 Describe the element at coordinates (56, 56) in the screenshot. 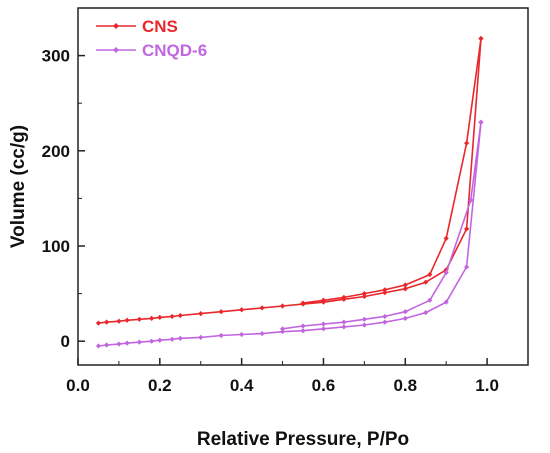

I see `y-tick-label: 300` at that location.